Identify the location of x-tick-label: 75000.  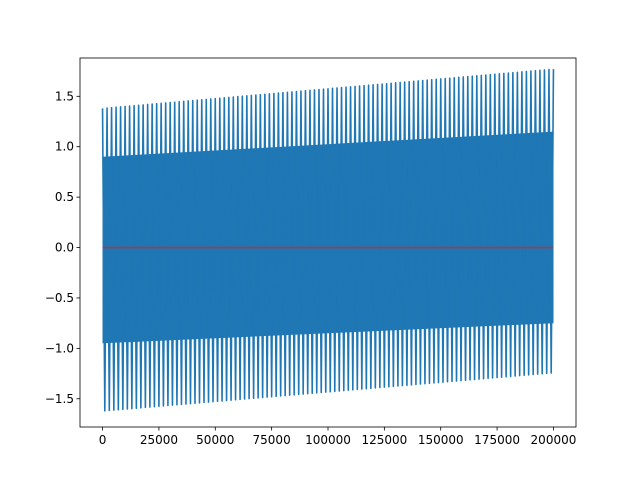
(272, 440).